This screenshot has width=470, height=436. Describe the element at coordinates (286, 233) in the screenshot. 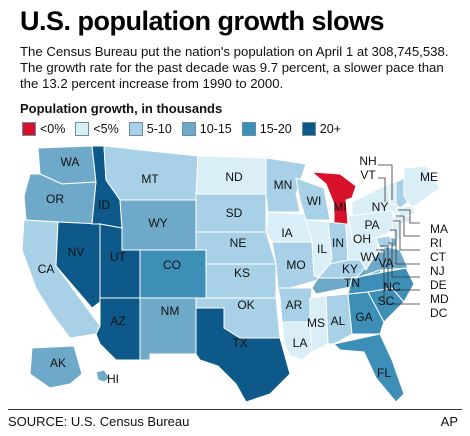

I see `state-label-ia: IA` at that location.